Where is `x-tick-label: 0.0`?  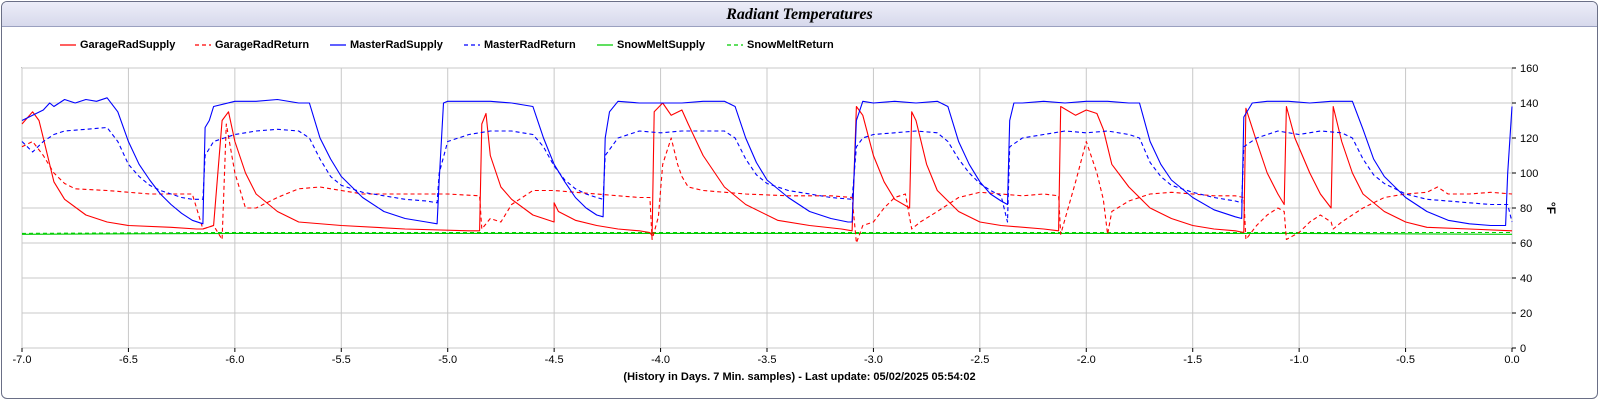 x-tick-label: 0.0 is located at coordinates (1511, 360).